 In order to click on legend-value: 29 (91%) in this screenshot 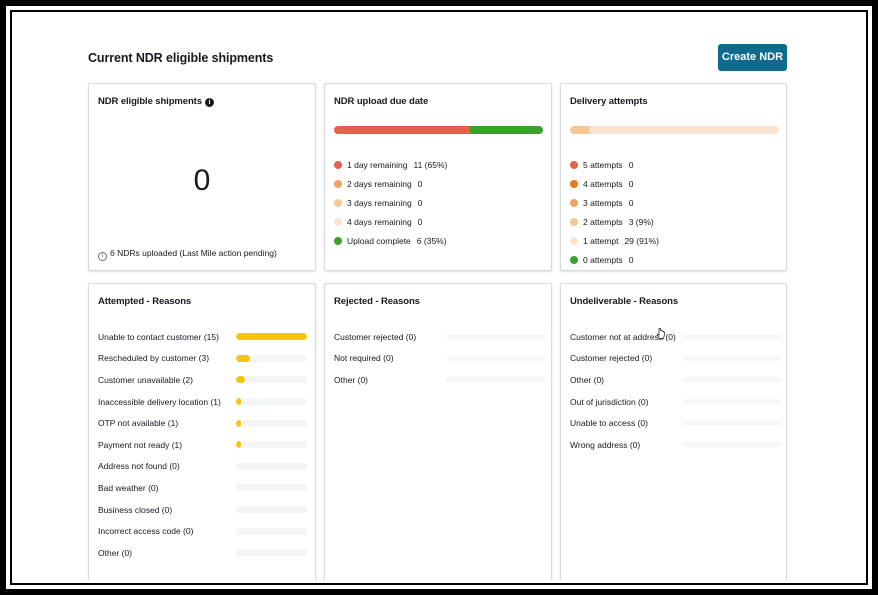, I will do `click(641, 240)`.